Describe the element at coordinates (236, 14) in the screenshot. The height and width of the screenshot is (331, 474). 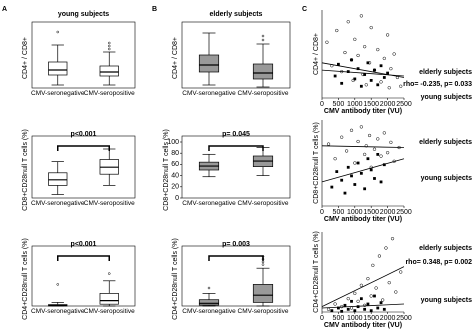
I see `column-title: elderly subjects` at that location.